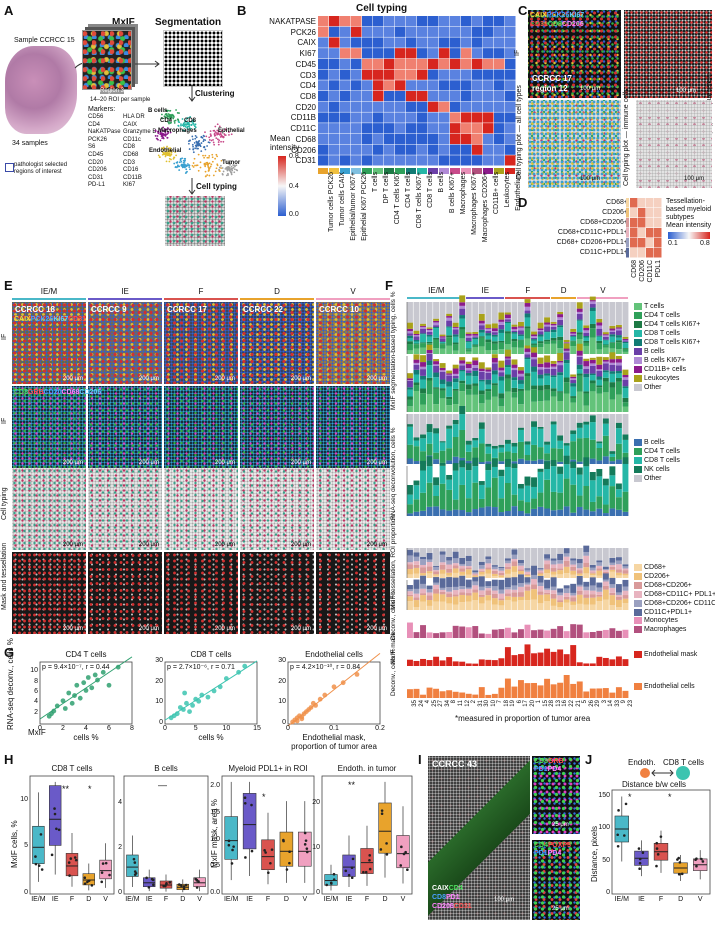  I want to click on panel-f-seg-typing-b, so click(517, 377).